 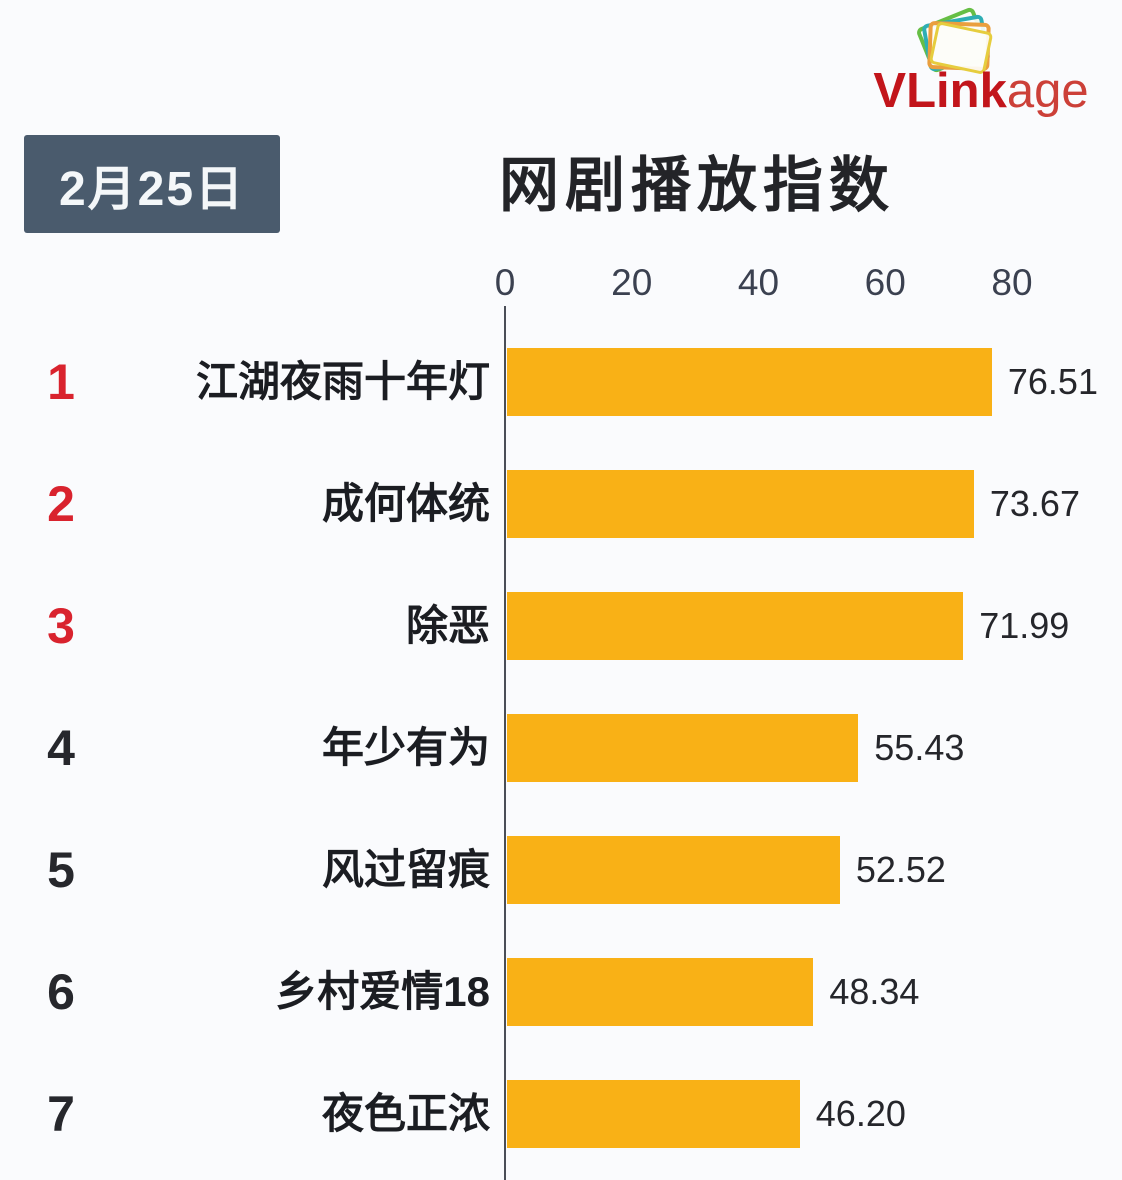 What do you see at coordinates (900, 869) in the screenshot?
I see `bar-value-label: 52.52` at bounding box center [900, 869].